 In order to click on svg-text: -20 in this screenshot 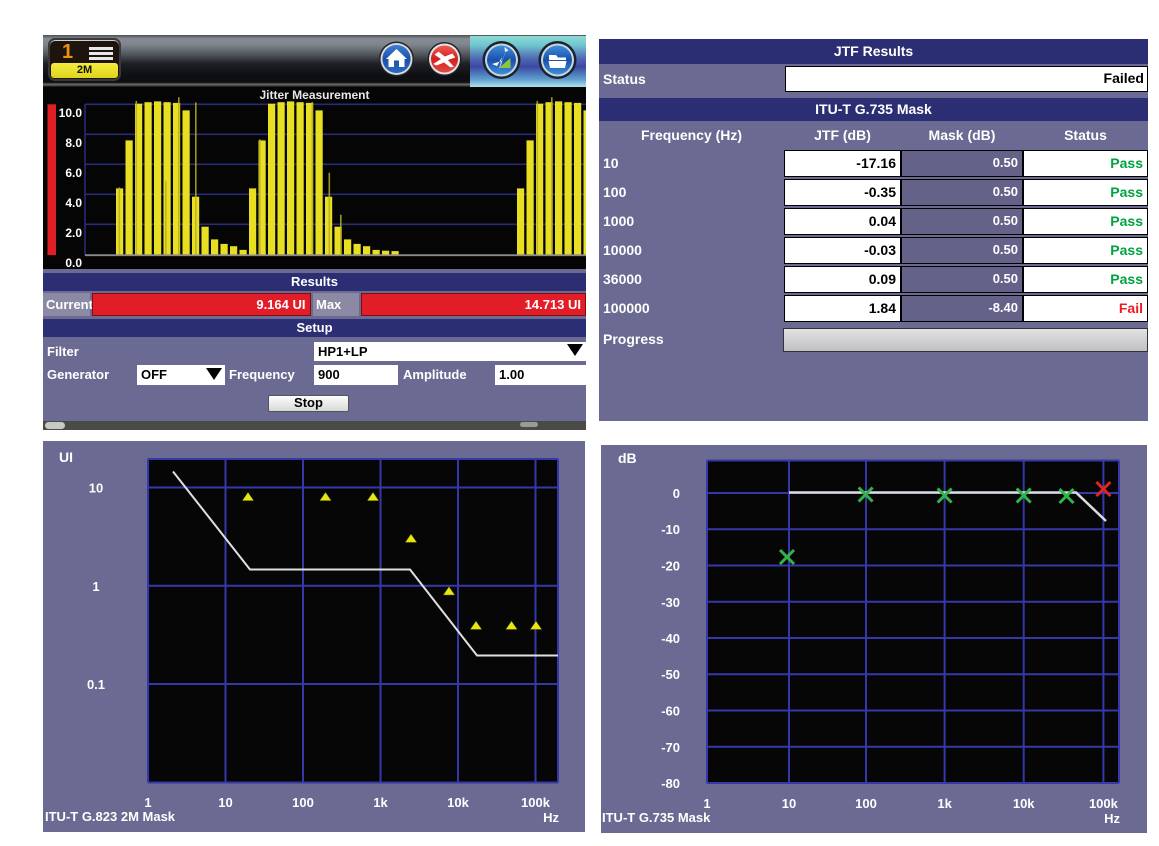, I will do `click(670, 566)`.